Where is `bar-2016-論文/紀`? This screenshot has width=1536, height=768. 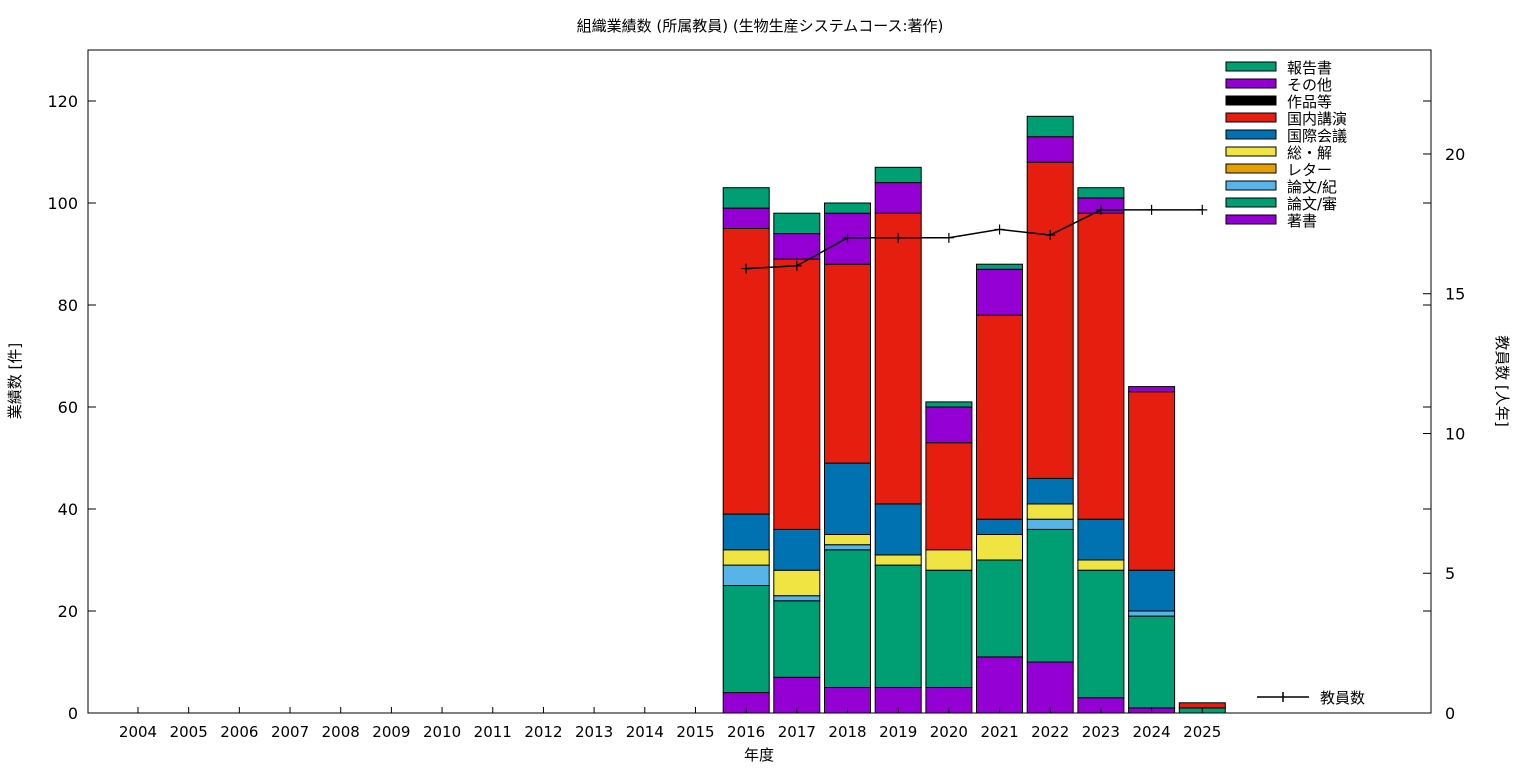 bar-2016-論文/紀 is located at coordinates (746, 575).